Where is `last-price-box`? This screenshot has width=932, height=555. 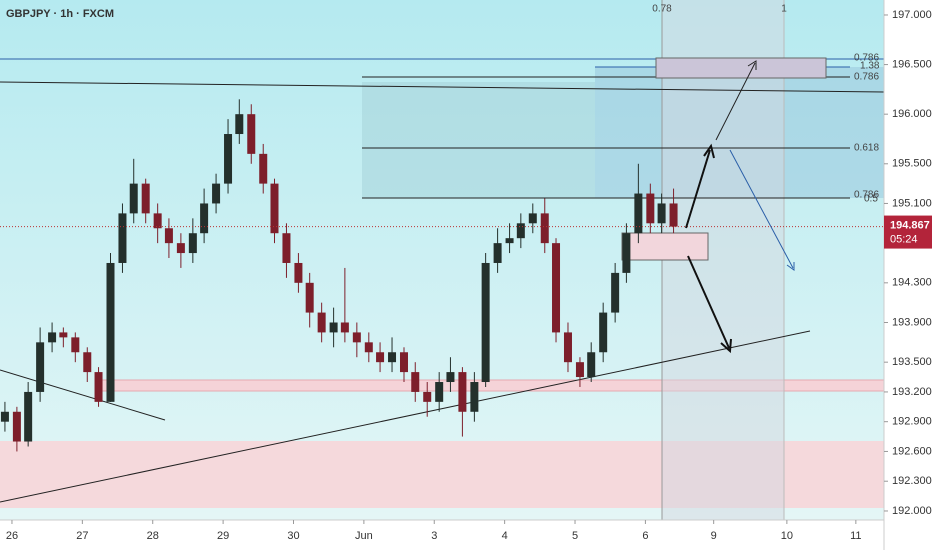 last-price-box is located at coordinates (908, 232).